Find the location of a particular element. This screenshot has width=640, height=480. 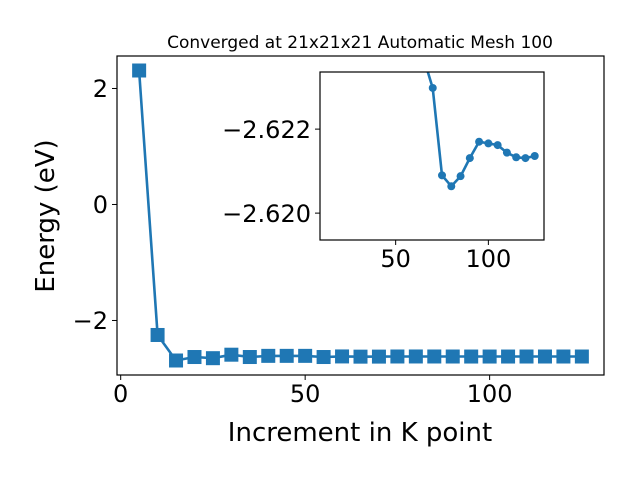

inset-frame is located at coordinates (432, 156).